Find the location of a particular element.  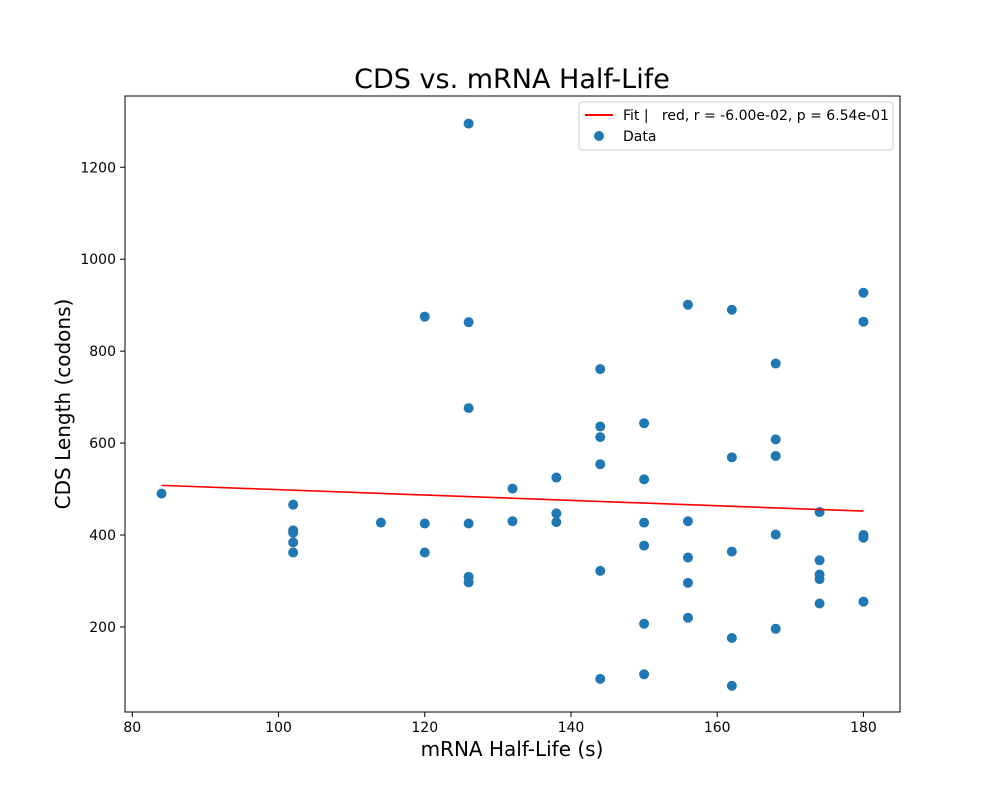

x-axis-label: mRNA Half-Life (s) is located at coordinates (512, 749).